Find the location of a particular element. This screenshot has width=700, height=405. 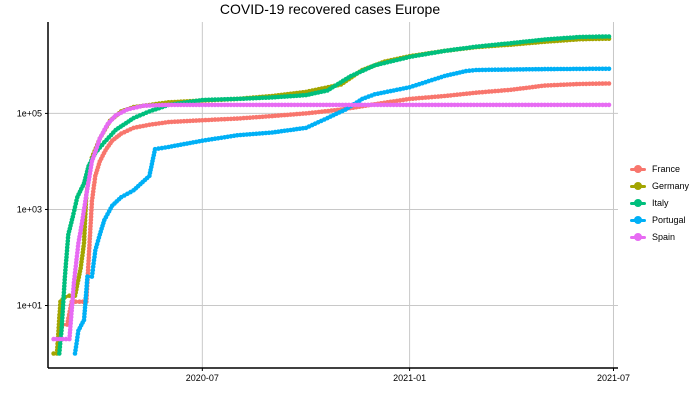

y-tick-label: 1e+03 is located at coordinates (29, 209).